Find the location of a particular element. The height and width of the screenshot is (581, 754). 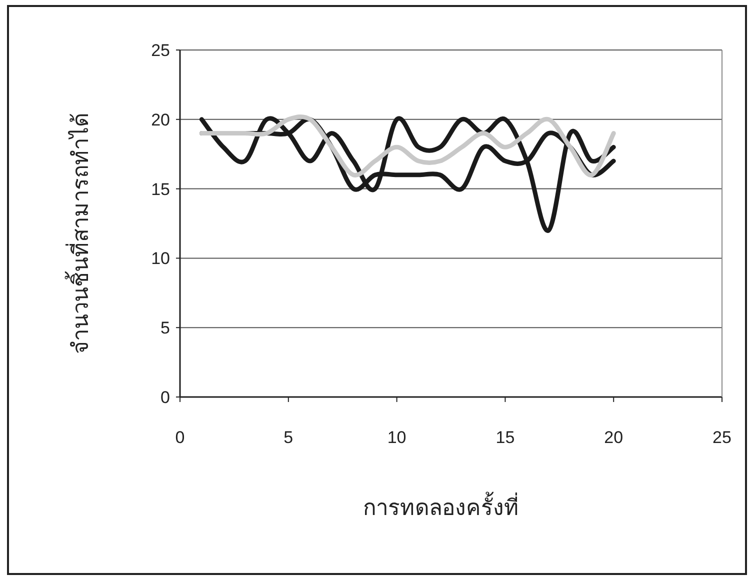

y-tick-label: 0 is located at coordinates (165, 397).